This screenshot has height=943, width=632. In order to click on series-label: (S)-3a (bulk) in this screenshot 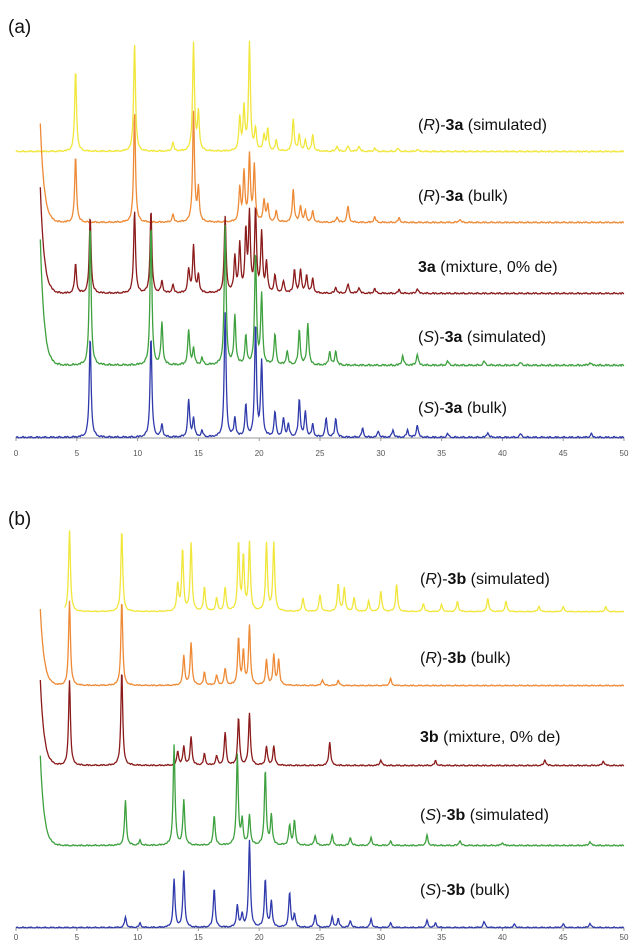, I will do `click(462, 408)`.